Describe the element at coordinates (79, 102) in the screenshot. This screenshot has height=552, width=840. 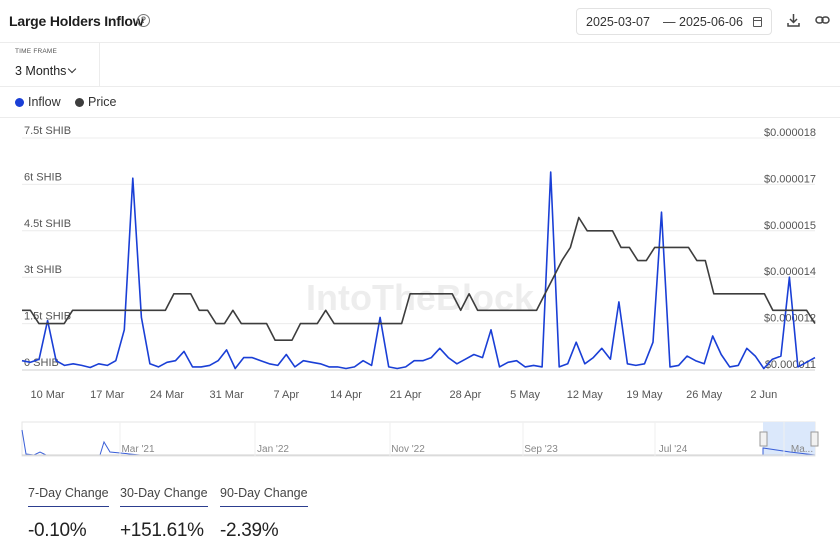
I see `legend-dot-price` at that location.